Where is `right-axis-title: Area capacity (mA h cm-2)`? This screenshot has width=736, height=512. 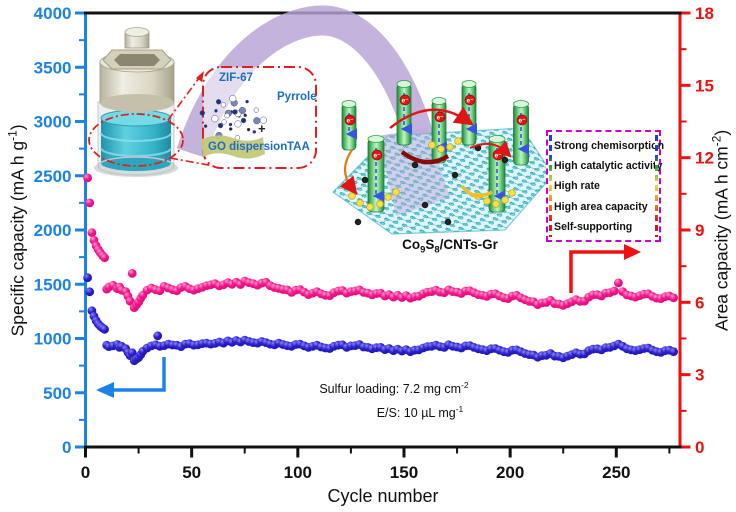 right-axis-title: Area capacity (mA h cm-2) is located at coordinates (720, 230).